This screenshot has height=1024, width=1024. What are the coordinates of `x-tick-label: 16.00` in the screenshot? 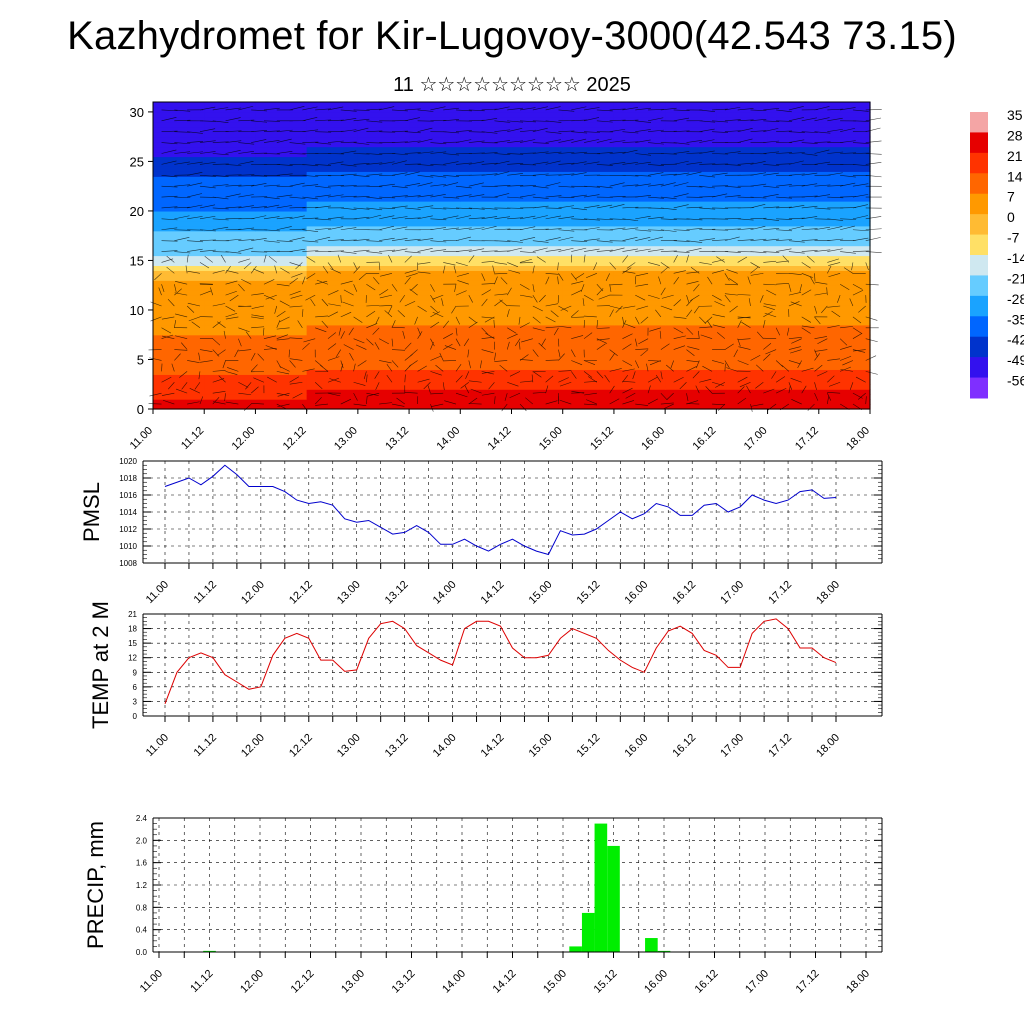 It's located at (656, 982).